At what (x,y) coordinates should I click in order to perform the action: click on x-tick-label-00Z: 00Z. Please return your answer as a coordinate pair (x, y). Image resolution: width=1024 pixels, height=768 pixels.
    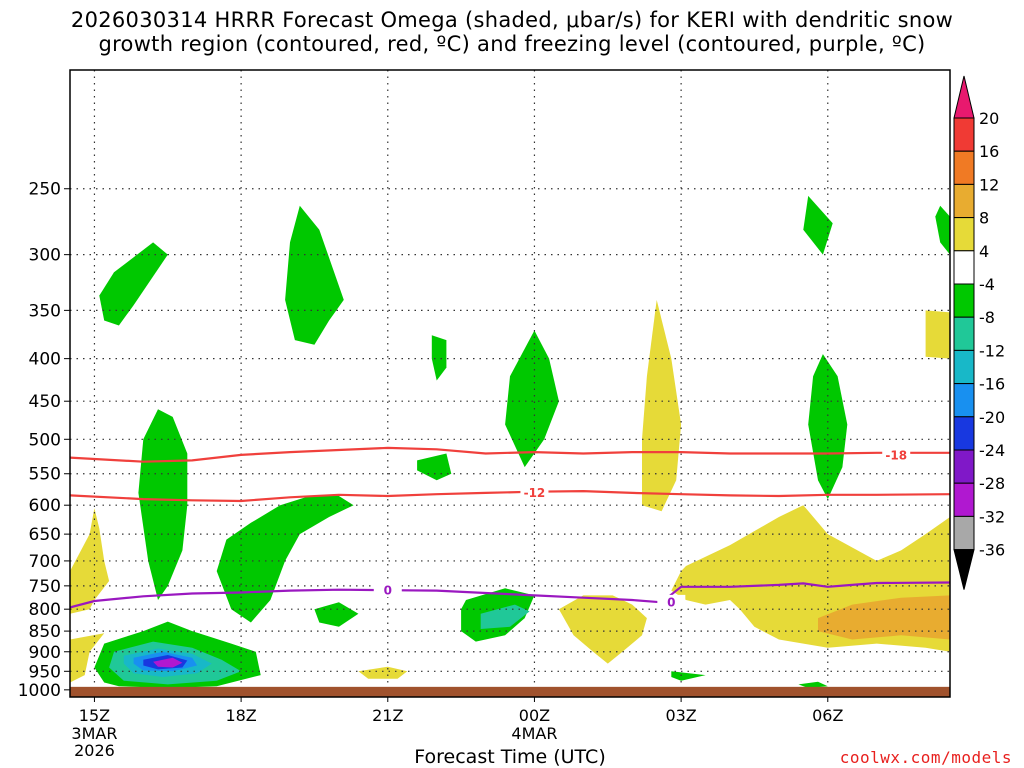
    Looking at the image, I should click on (534, 715).